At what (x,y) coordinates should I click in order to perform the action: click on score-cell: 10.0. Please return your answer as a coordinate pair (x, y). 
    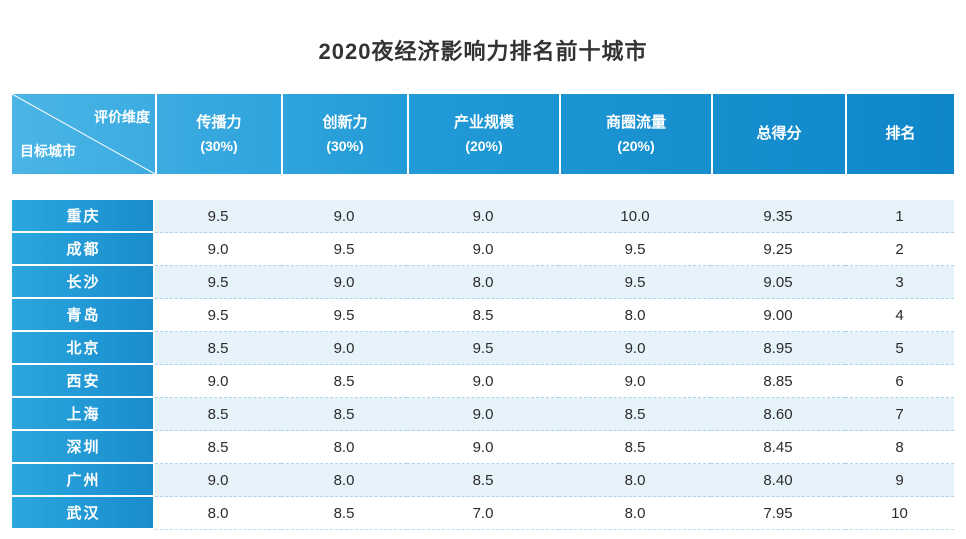
    Looking at the image, I should click on (635, 216).